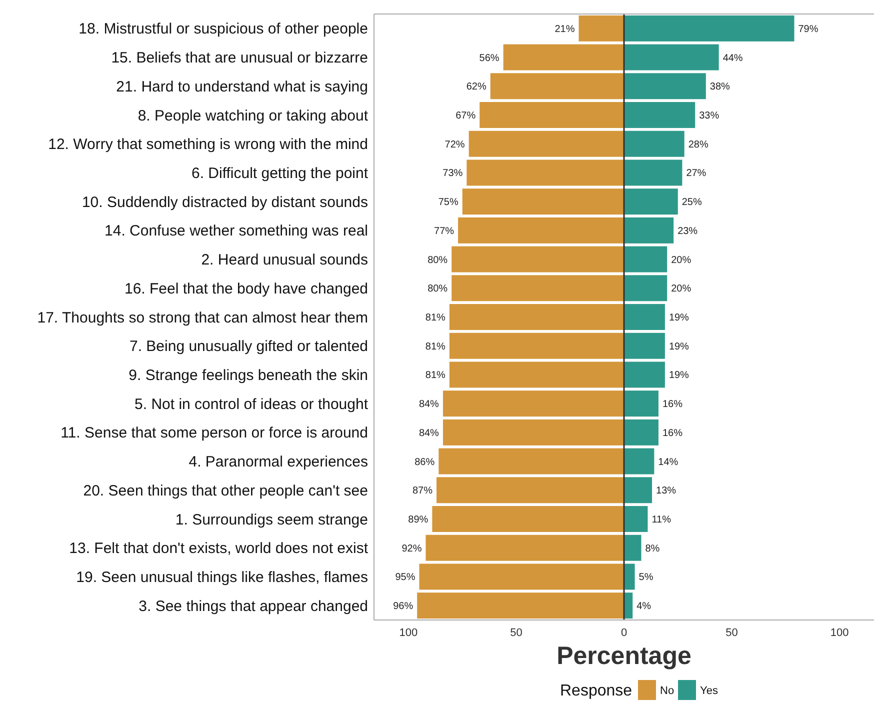 The height and width of the screenshot is (708, 889). I want to click on data-label: 56%, so click(489, 58).